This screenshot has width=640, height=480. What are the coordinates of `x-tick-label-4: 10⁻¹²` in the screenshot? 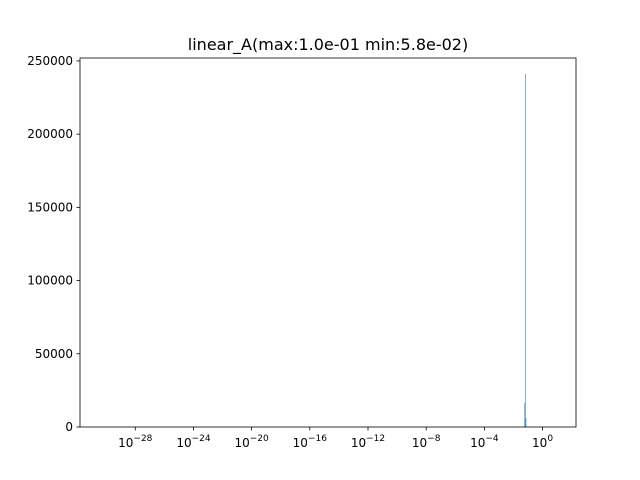 It's located at (368, 442).